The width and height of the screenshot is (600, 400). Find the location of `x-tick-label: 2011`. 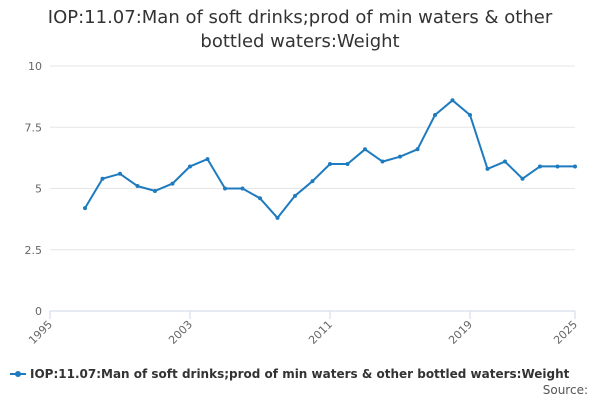

x-tick-label: 2011 is located at coordinates (320, 332).